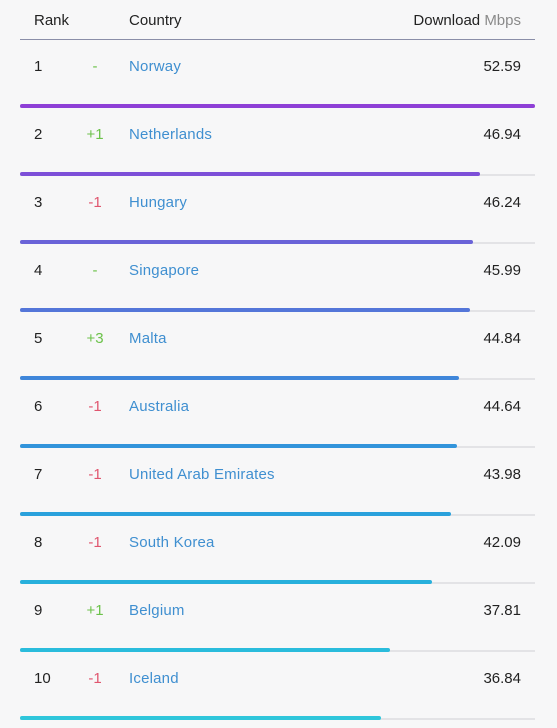  What do you see at coordinates (38, 202) in the screenshot?
I see `rank-value: 3` at bounding box center [38, 202].